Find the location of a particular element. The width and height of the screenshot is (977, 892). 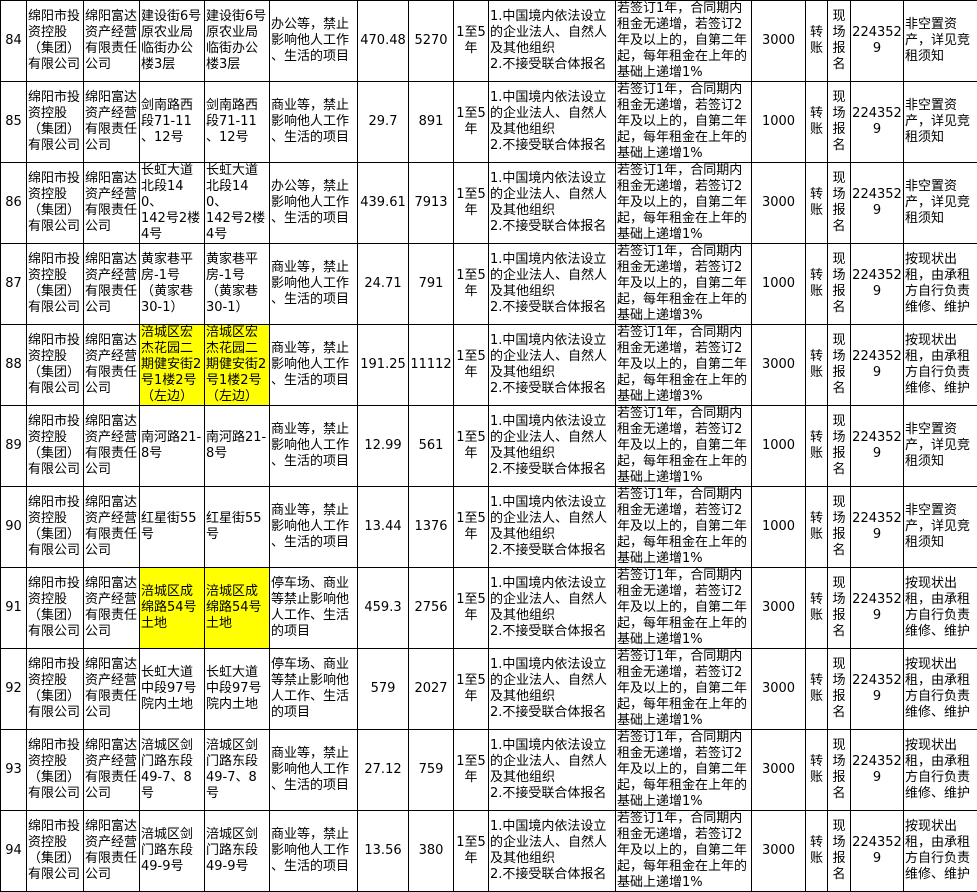

location-cell: 涪城区宏 杰花园二 期健安街2 号1楼2号 （左边） is located at coordinates (172, 365).